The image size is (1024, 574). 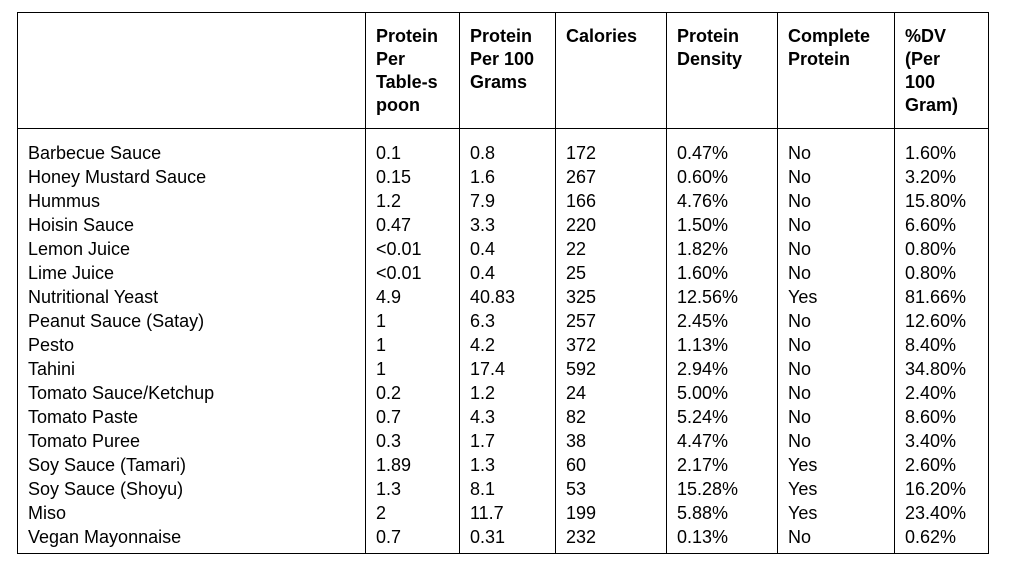 I want to click on table-row: Soy Sauce (Tamari) 1.89 1.3 60 2.17% Yes 2.60%, so click(x=503, y=465).